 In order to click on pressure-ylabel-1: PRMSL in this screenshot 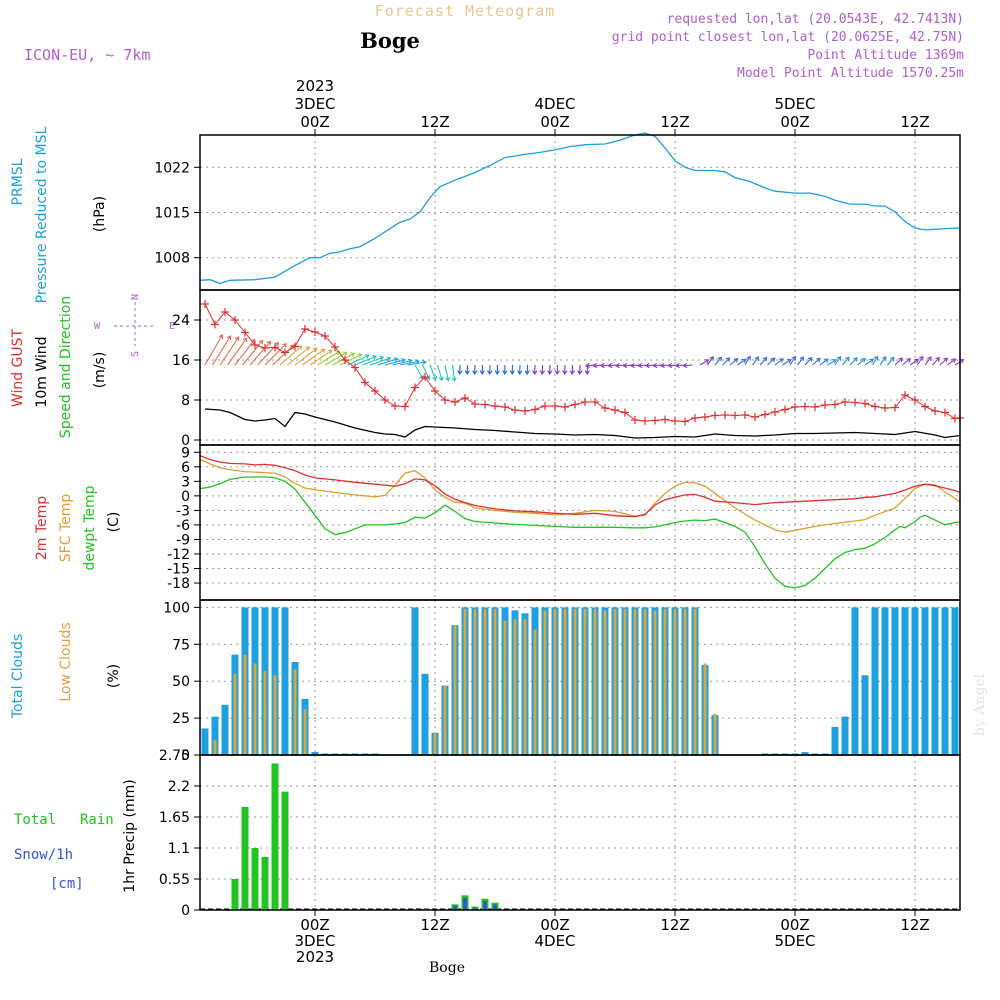, I will do `click(18, 181)`.